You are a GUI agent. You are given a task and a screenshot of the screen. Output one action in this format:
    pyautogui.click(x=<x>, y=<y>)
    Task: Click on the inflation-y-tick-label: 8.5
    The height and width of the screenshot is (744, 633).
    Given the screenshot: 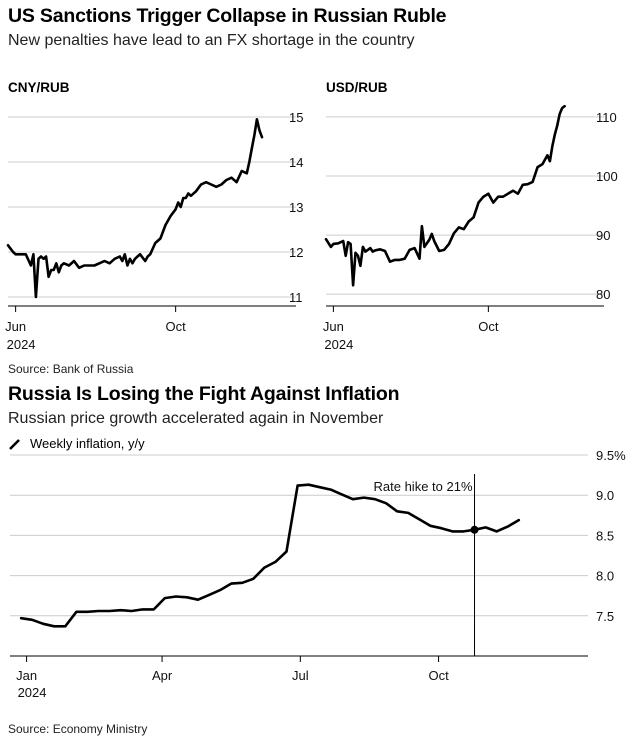 What is the action you would take?
    pyautogui.click(x=605, y=535)
    